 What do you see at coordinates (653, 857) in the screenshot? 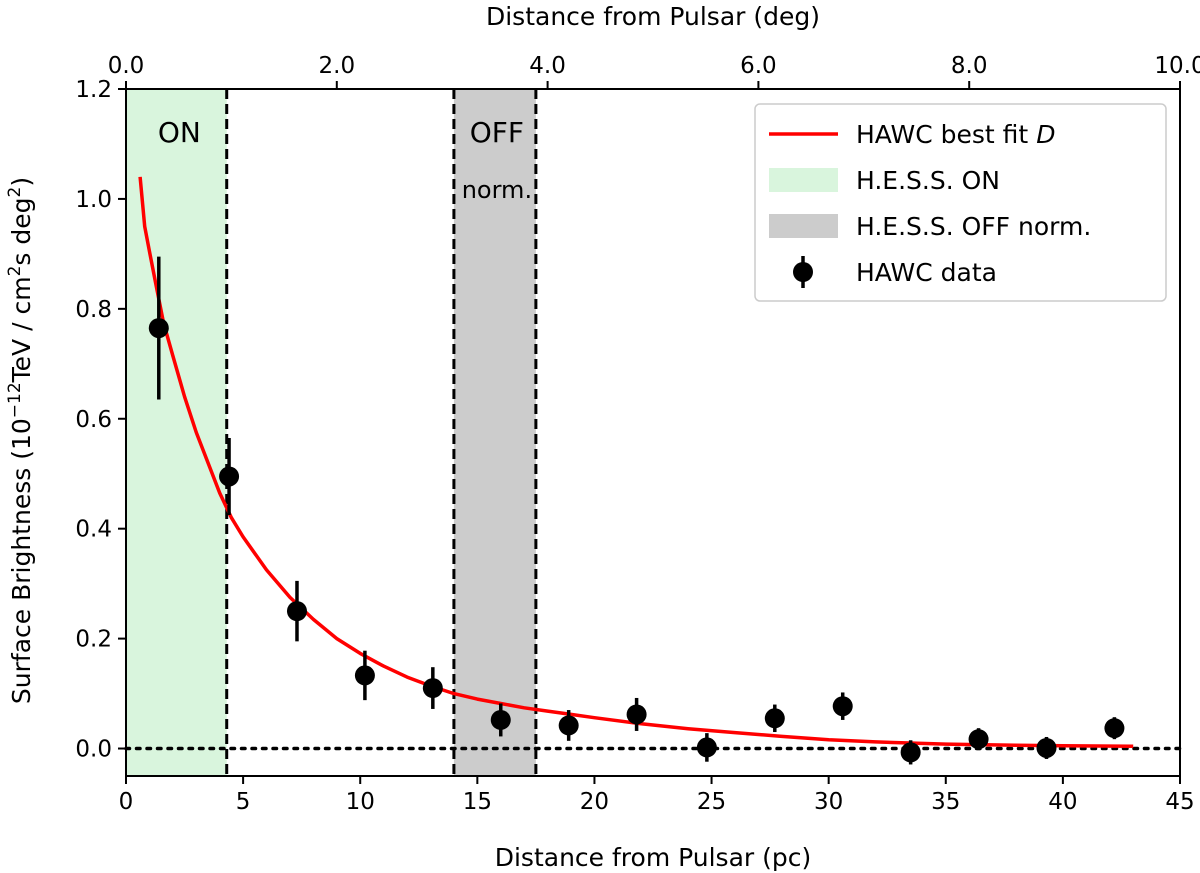
I see `x-axis-label: Distance from Pulsar (pc)` at bounding box center [653, 857].